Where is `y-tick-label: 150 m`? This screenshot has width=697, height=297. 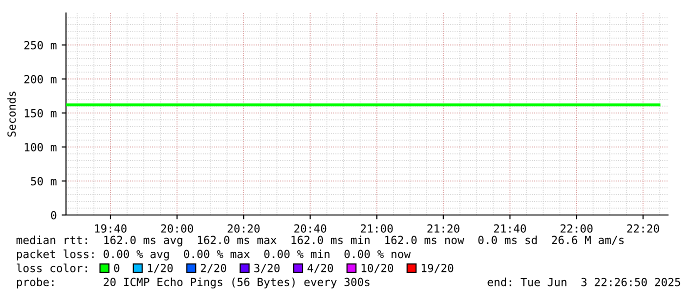 y-tick-label: 150 m is located at coordinates (40, 113).